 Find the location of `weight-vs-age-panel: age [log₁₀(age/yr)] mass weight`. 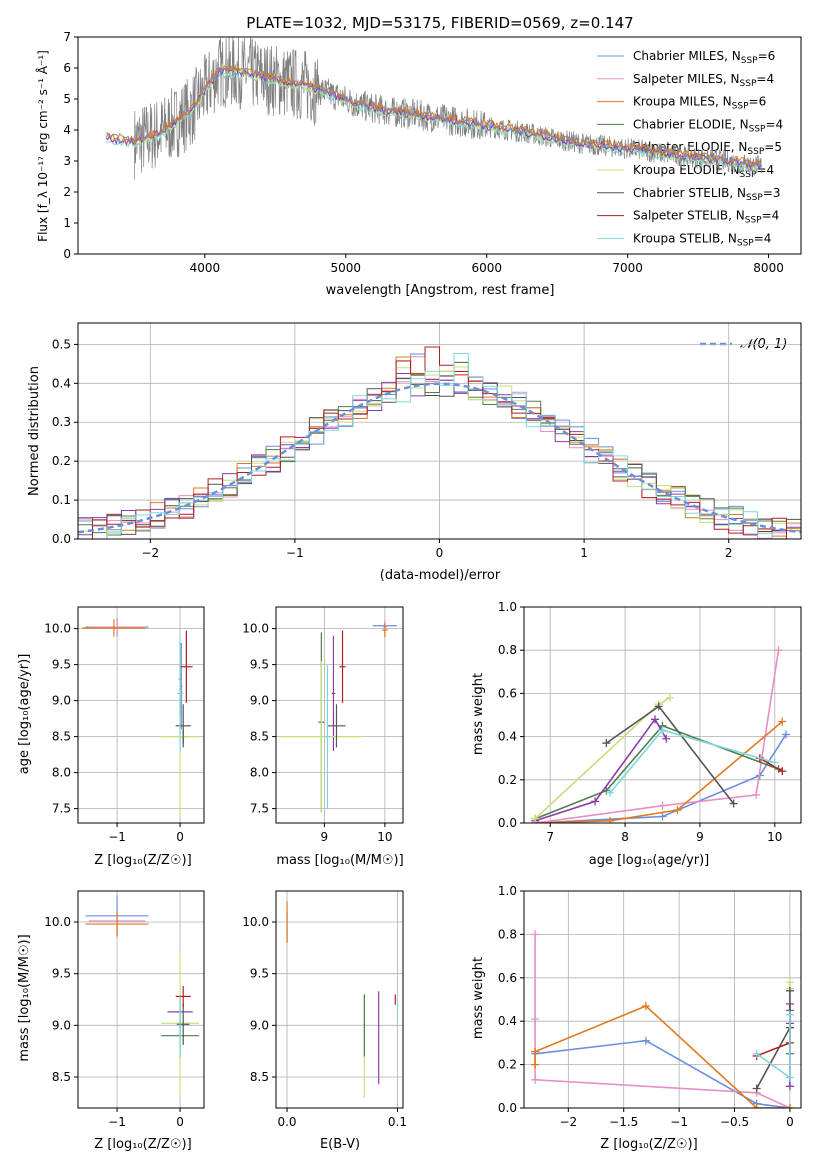

weight-vs-age-panel: age [log₁₀(age/yr)] mass weight is located at coordinates (590, 770).